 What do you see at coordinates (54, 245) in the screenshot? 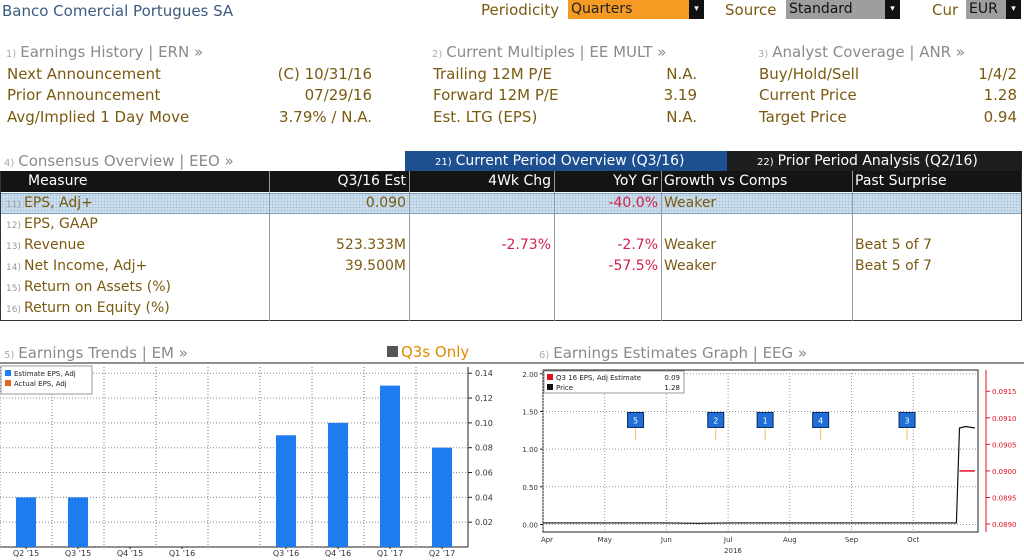
I see `measure-label: Revenue` at bounding box center [54, 245].